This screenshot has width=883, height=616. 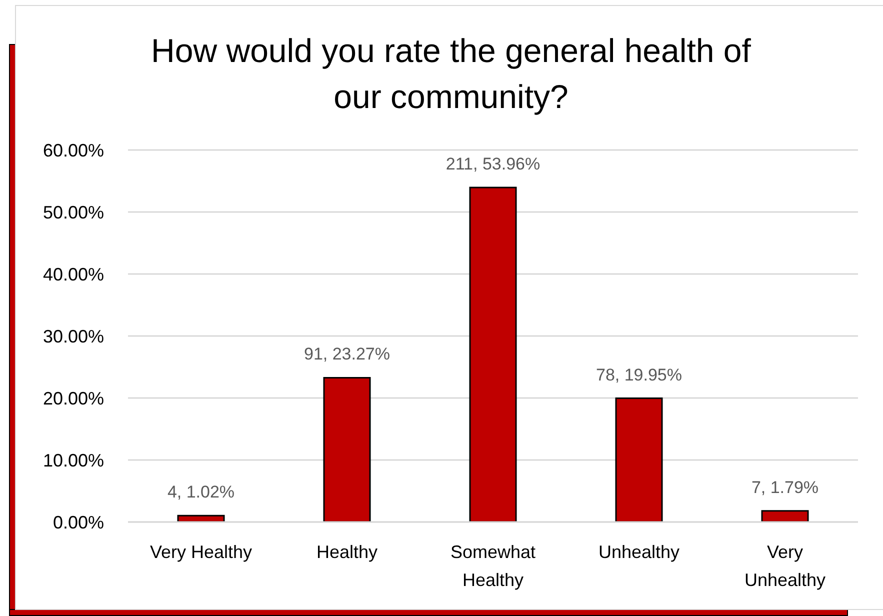 I want to click on x-tick-label: Healthy, so click(x=347, y=552).